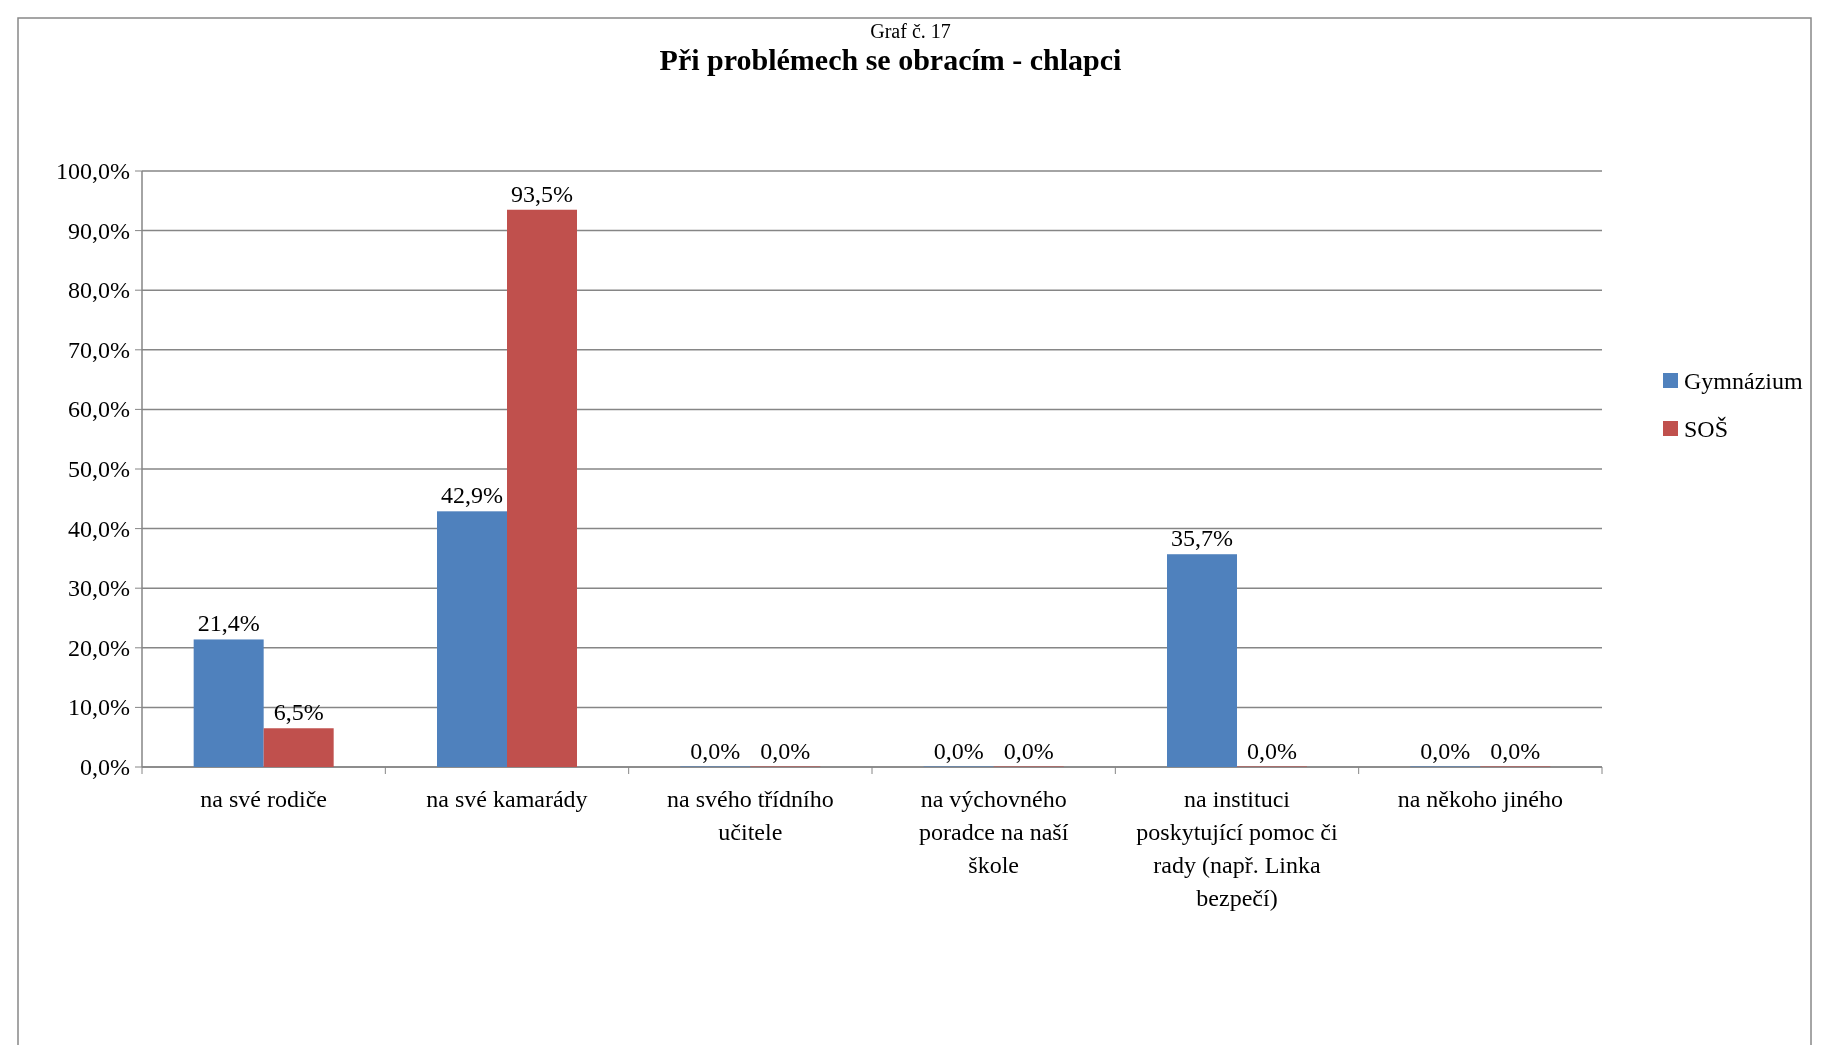  I want to click on chart-title: Při problémech se obracím - chlapci, so click(890, 59).